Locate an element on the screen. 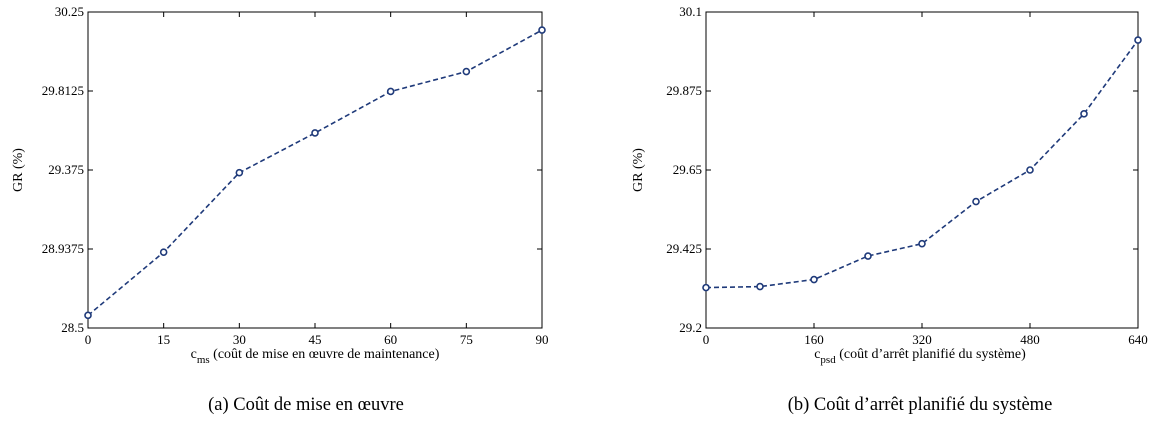 The image size is (1152, 431). y-tick-label: 29.875 is located at coordinates (684, 90).